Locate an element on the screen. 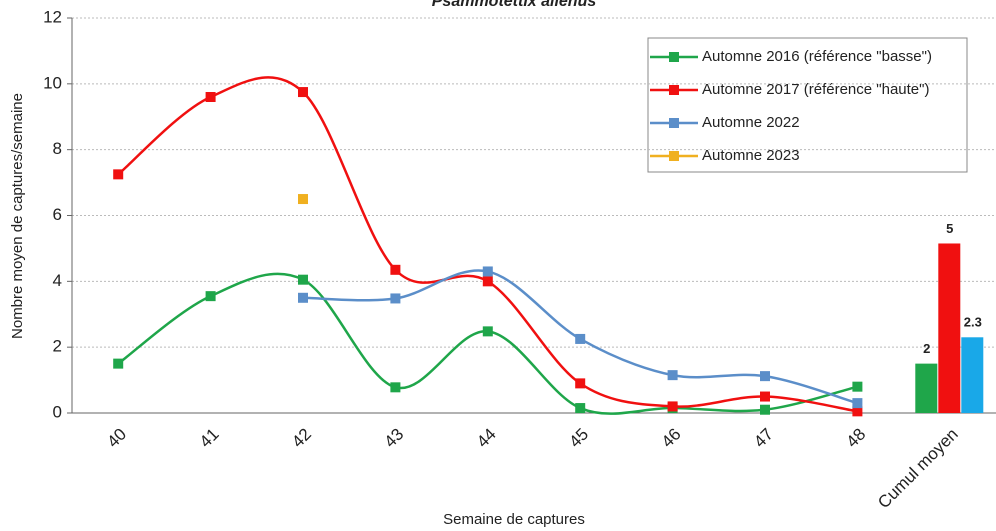  y-tick-label: 4 is located at coordinates (57, 280).